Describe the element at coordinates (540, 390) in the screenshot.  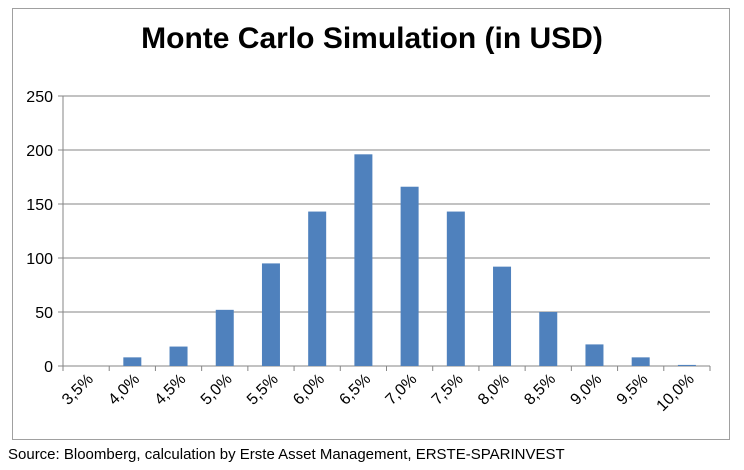
I see `x-tick-label: 8,5%` at that location.